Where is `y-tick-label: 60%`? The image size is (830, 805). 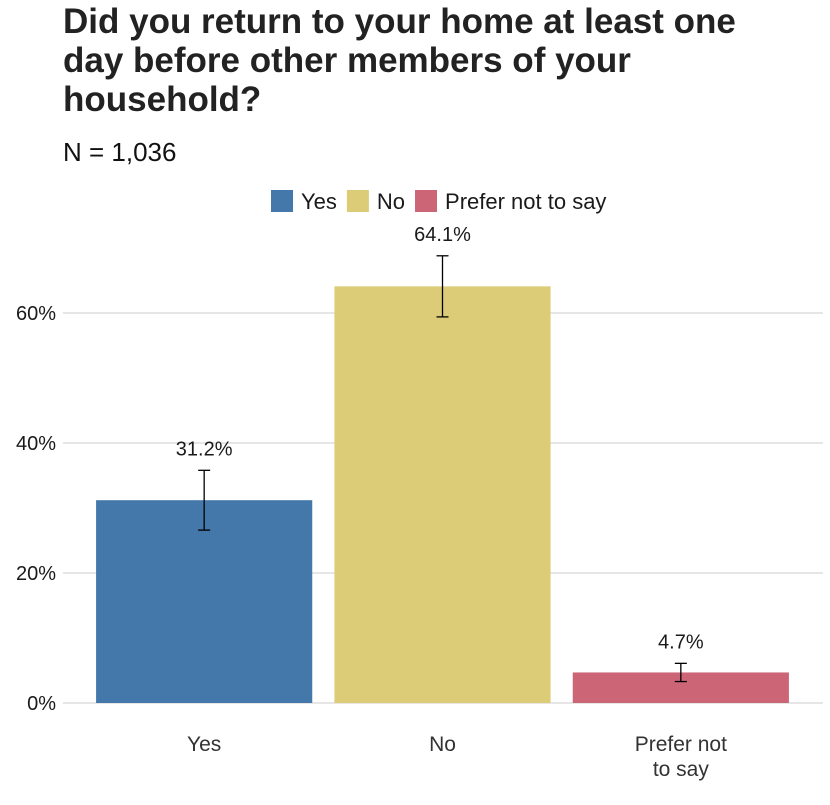
y-tick-label: 60% is located at coordinates (36, 314).